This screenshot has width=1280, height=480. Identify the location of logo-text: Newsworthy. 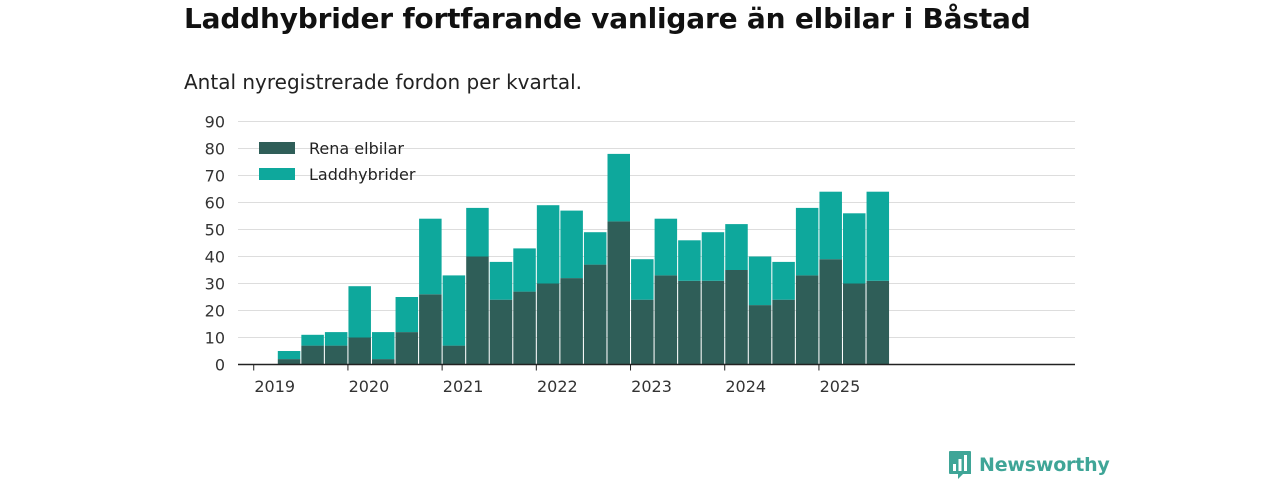
(1044, 465).